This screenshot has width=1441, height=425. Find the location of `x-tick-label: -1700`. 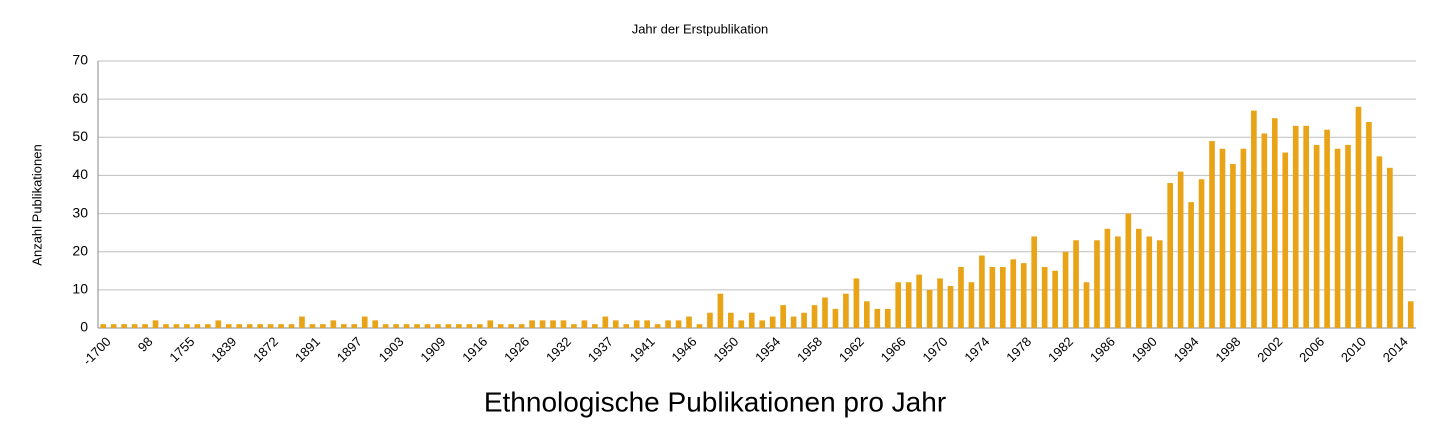

x-tick-label: -1700 is located at coordinates (97, 351).